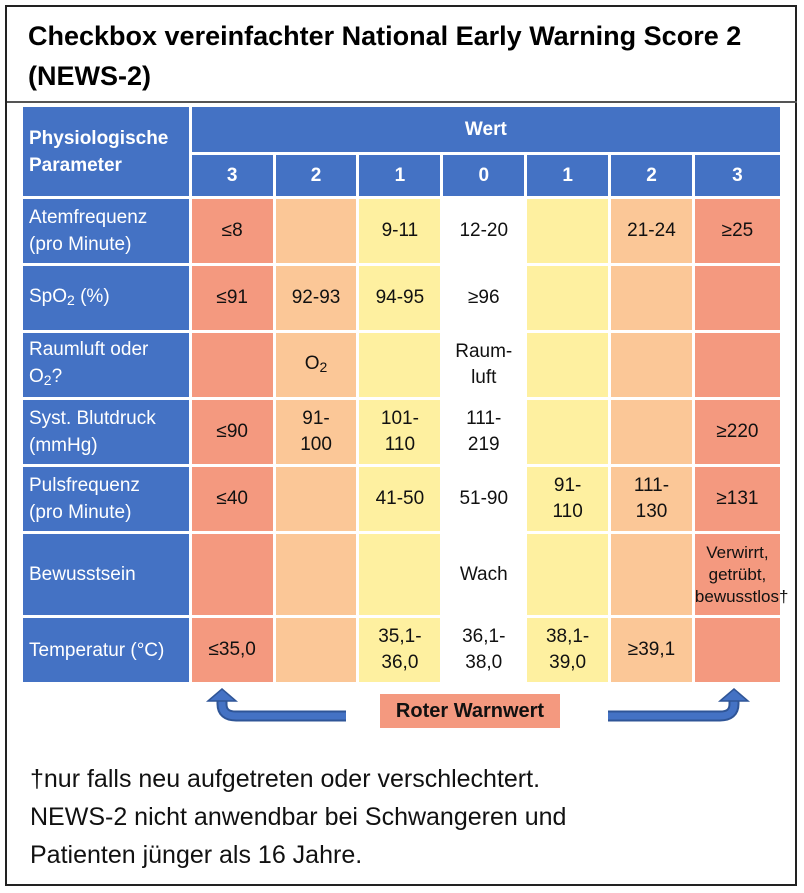 Image resolution: width=804 pixels, height=893 pixels. I want to click on score-cell: ≥131, so click(737, 499).